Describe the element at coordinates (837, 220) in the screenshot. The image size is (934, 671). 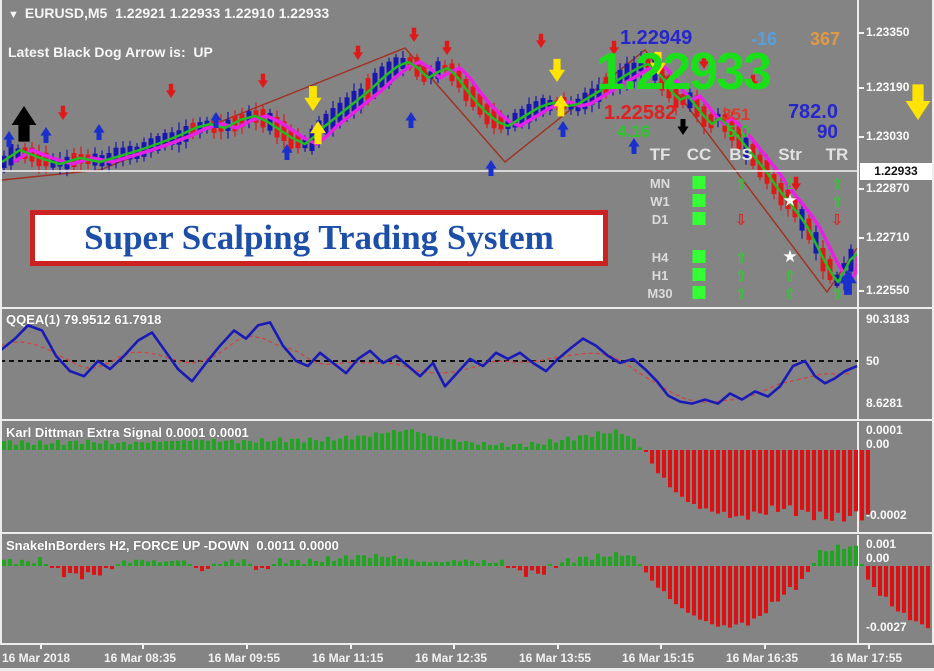
I see `signal-down-arrow-icon: ⇩` at that location.